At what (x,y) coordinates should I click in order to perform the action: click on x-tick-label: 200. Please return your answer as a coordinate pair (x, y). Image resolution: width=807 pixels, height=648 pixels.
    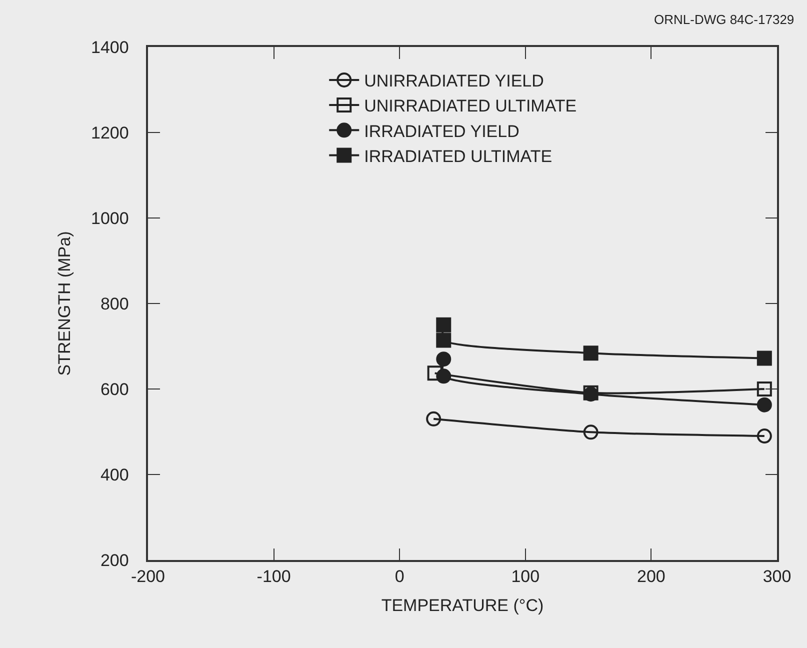
    Looking at the image, I should click on (651, 576).